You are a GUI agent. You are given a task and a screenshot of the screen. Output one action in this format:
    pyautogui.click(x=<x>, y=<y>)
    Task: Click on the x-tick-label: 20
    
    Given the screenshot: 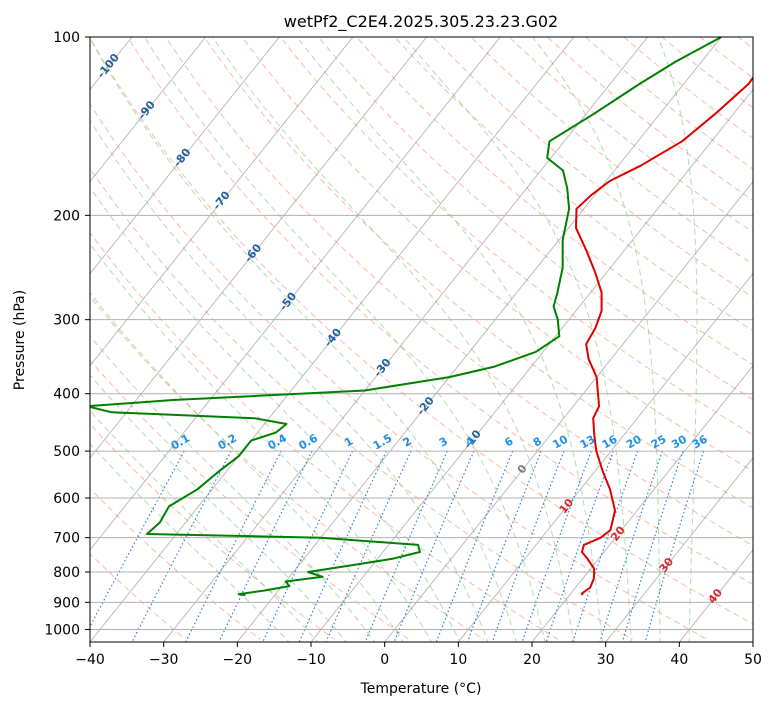 What is the action you would take?
    pyautogui.click(x=532, y=660)
    